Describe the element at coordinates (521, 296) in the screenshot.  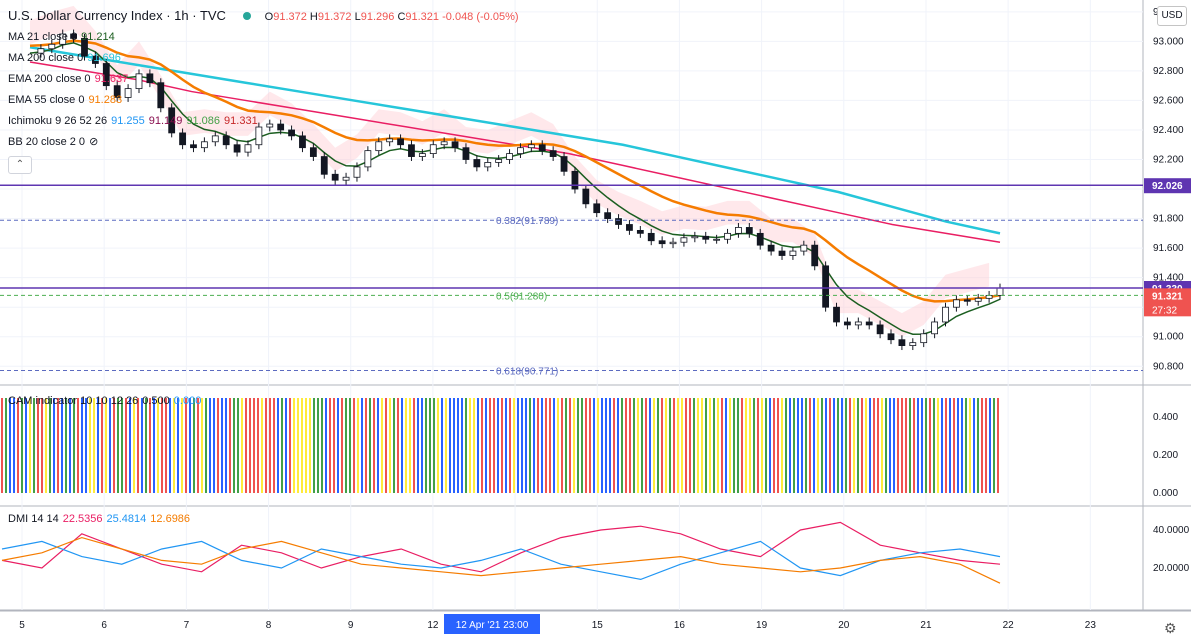
I see `fib-label: 0.5(91.280)` at that location.